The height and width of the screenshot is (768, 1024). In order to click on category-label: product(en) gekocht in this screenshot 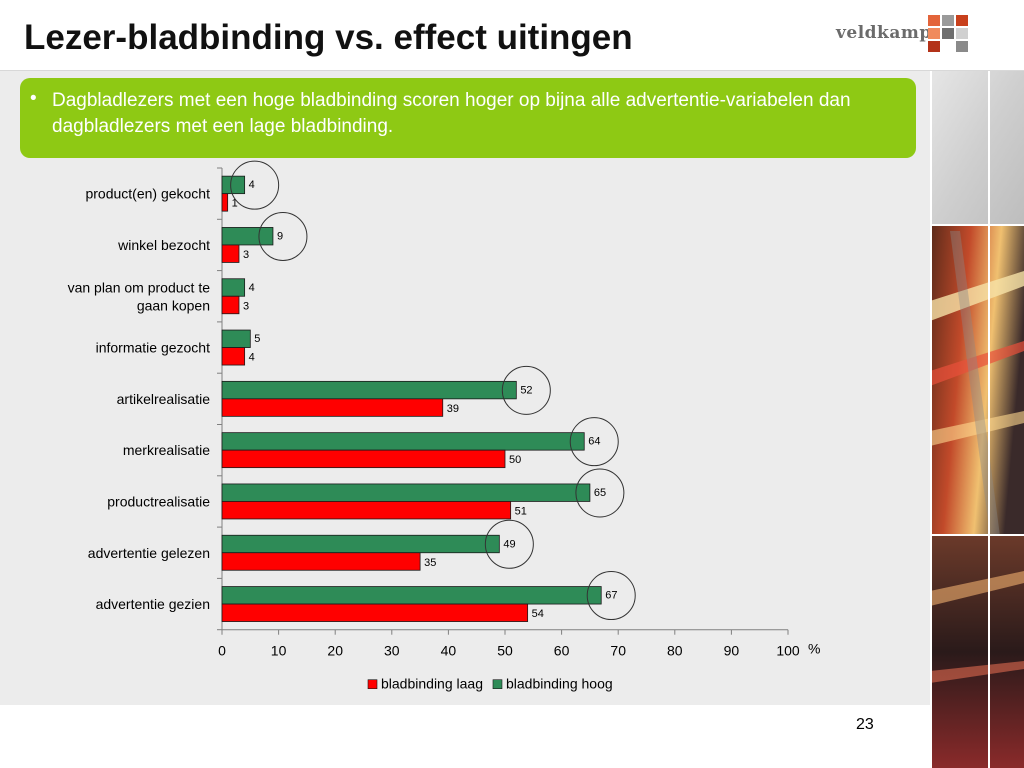, I will do `click(147, 194)`.